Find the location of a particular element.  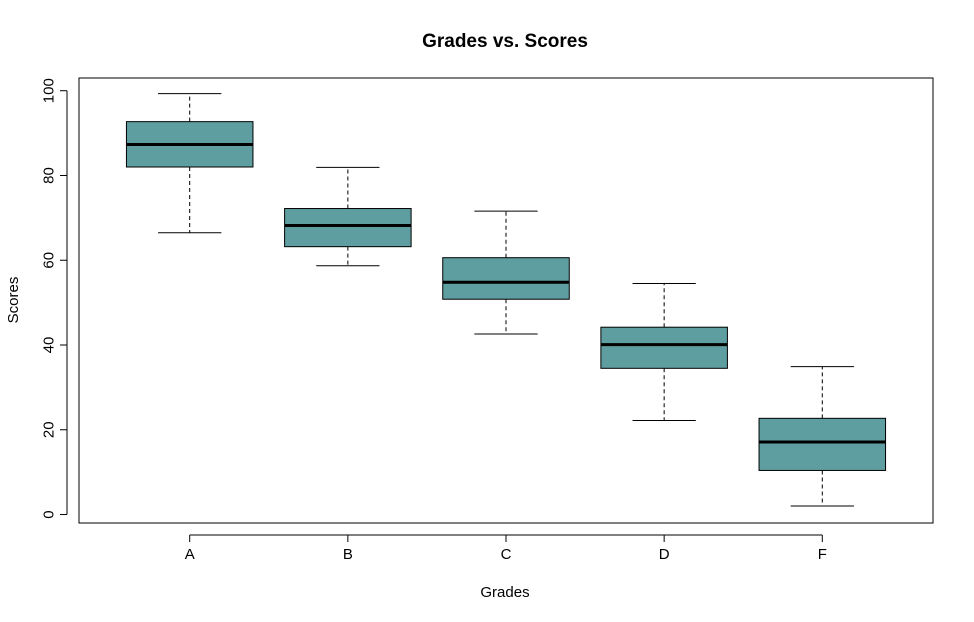

box-A is located at coordinates (189, 163).